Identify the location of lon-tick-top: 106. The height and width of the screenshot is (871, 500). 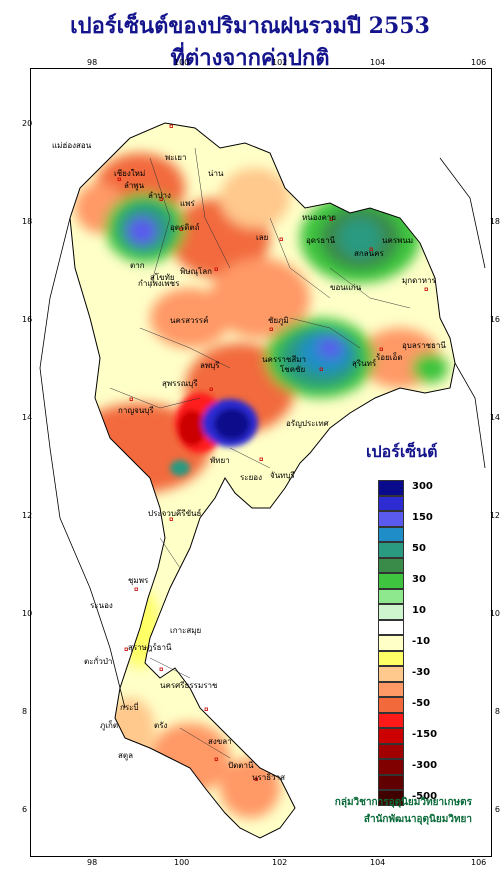
(479, 62).